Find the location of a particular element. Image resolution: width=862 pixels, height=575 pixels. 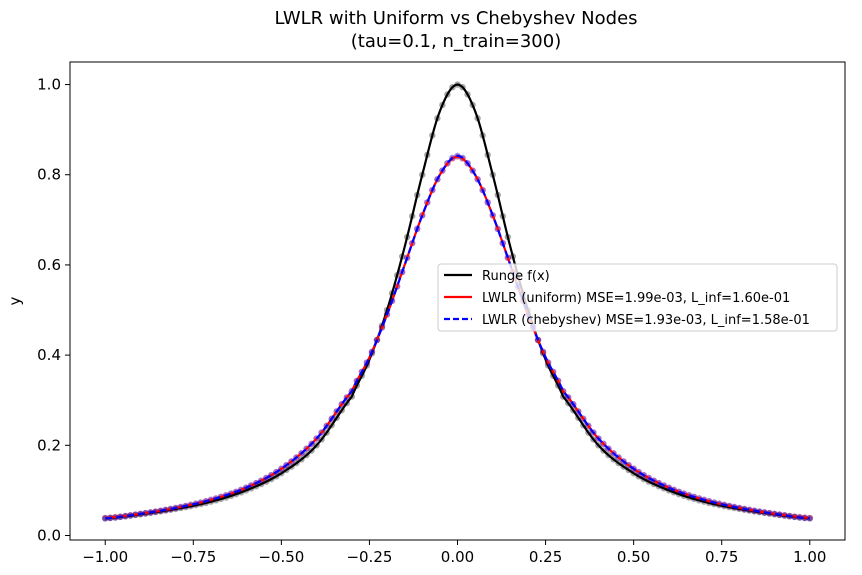

x-tick-label: 0.25 is located at coordinates (545, 557).